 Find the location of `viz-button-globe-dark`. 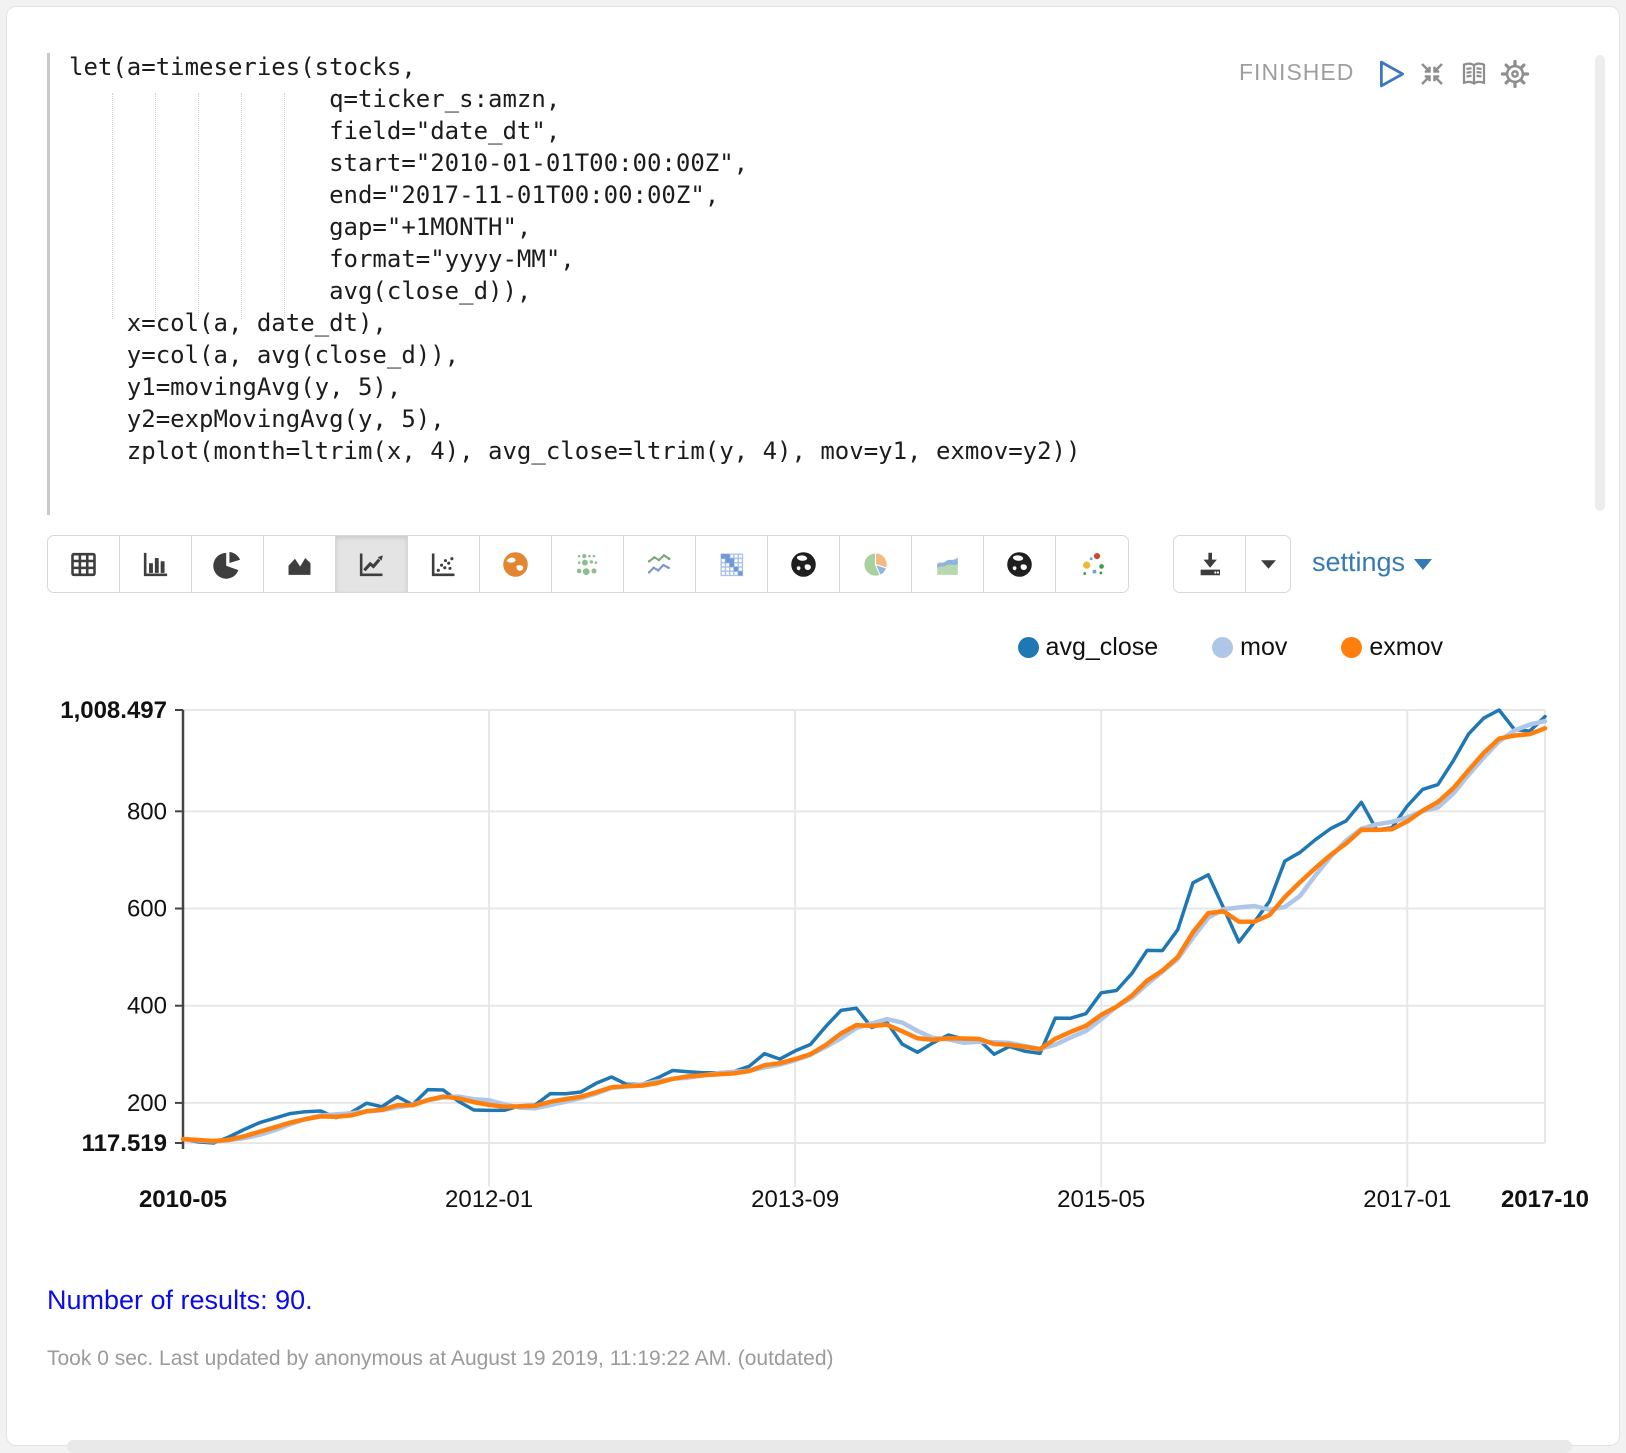

viz-button-globe-dark is located at coordinates (804, 564).